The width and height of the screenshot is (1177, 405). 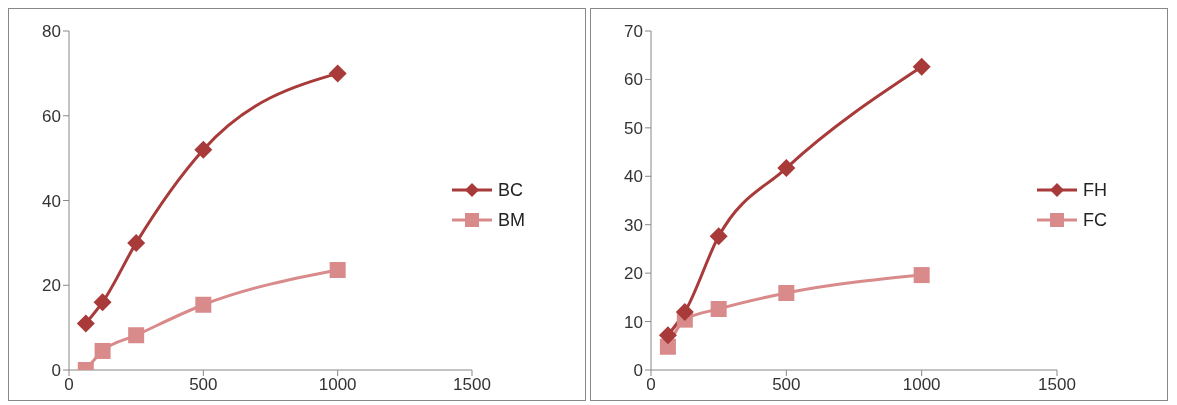 I want to click on legend-label: BC, so click(x=511, y=190).